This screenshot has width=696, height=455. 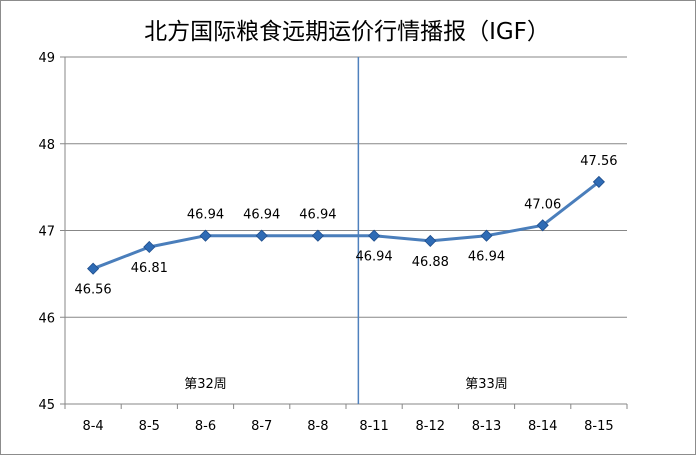 I want to click on series-polyline, so click(x=346, y=225).